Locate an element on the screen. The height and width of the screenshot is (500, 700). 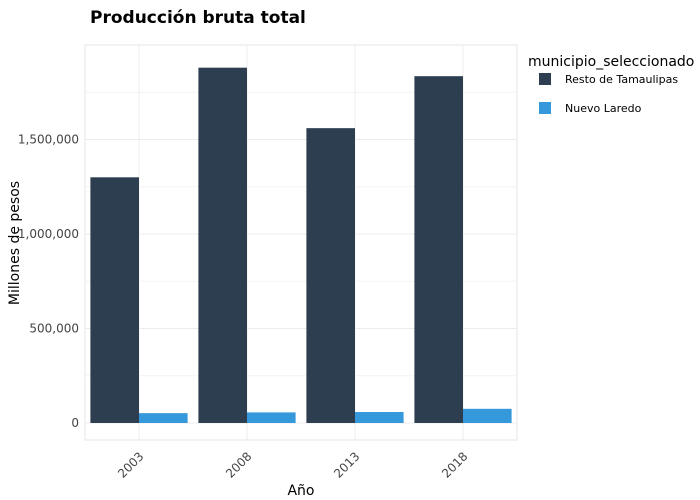
legend-label: Resto de Tamaulipas is located at coordinates (621, 79).